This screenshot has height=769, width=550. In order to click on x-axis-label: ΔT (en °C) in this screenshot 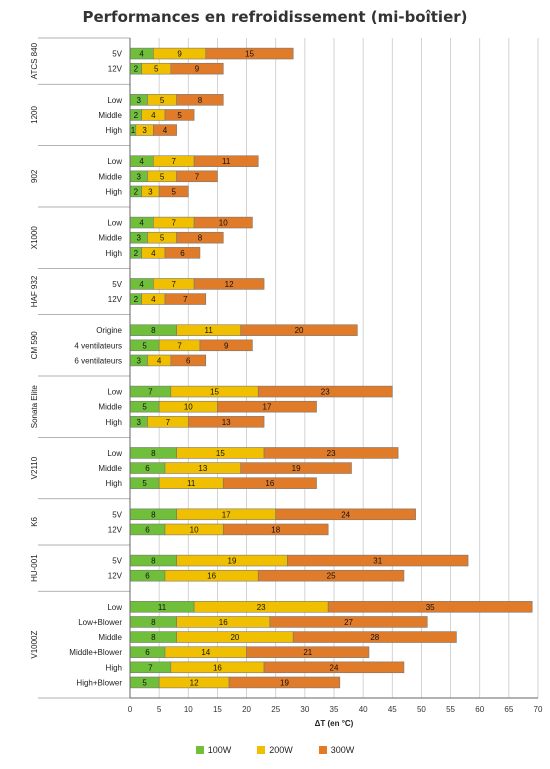, I will do `click(334, 723)`.